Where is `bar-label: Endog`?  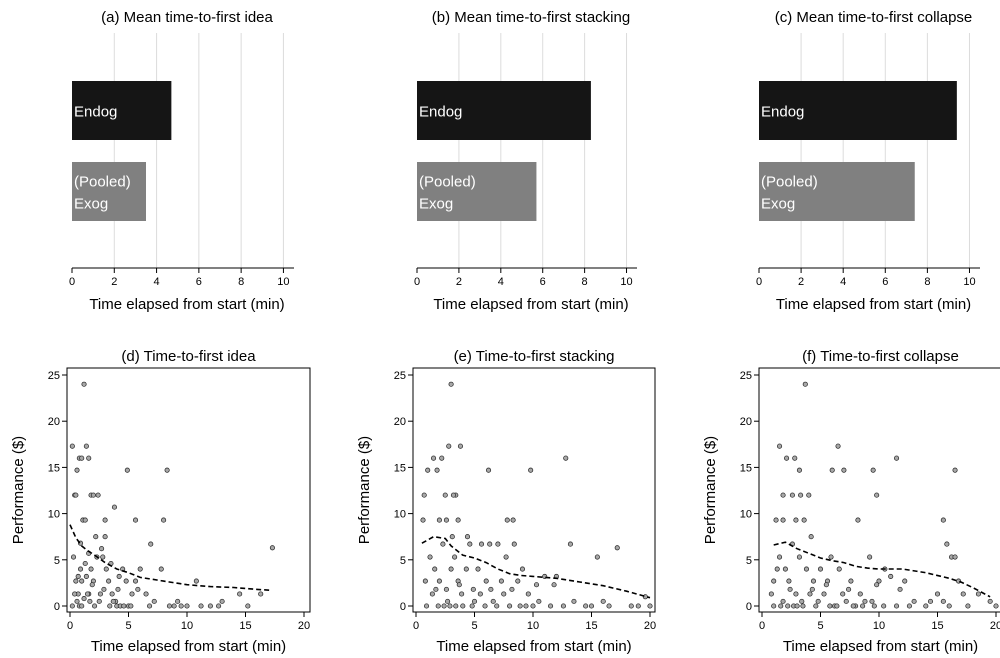 bar-label: Endog is located at coordinates (440, 112).